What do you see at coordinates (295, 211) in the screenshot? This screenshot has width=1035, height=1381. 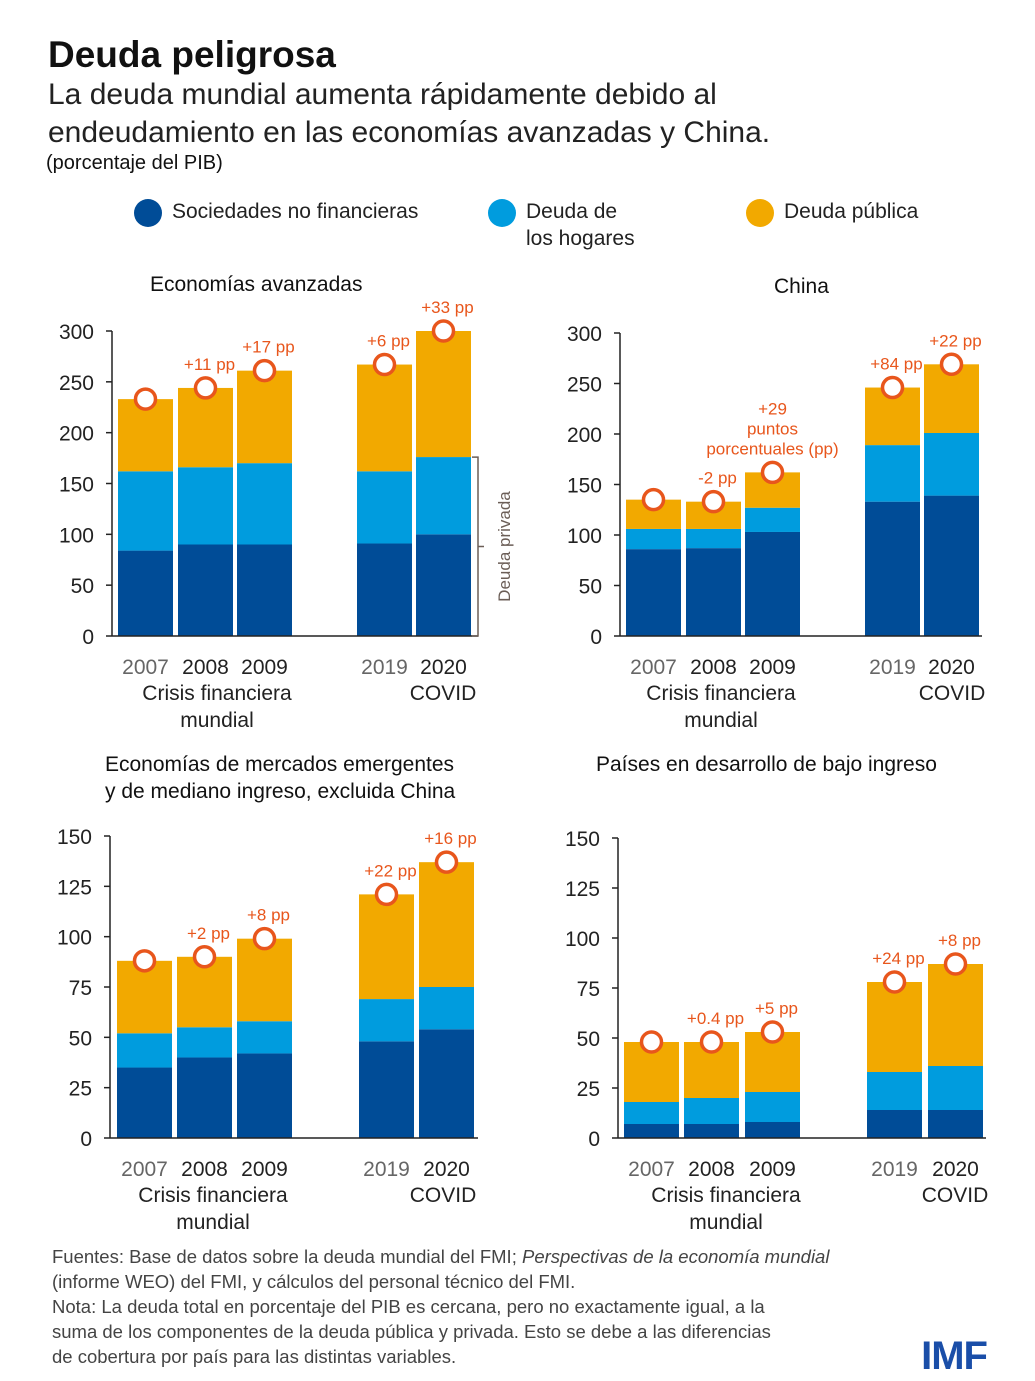 I see `legend-label-nonfinancial: Sociedades no financieras` at bounding box center [295, 211].